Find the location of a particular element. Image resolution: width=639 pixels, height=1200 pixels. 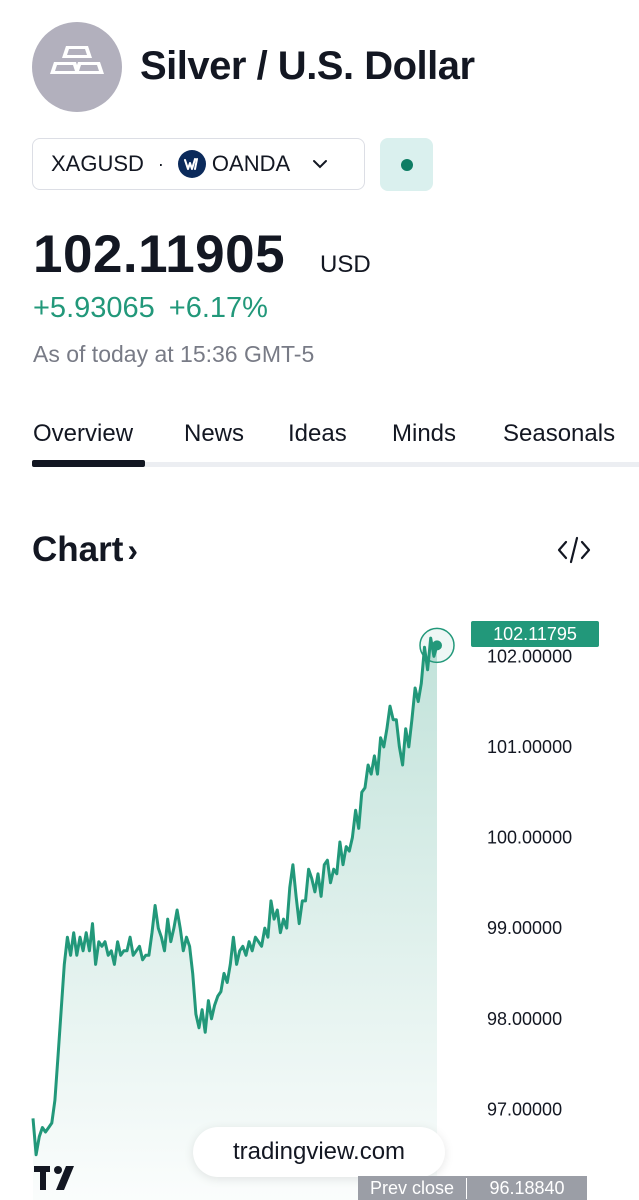

y-axis-tick-label: 97.00000 is located at coordinates (524, 1109).